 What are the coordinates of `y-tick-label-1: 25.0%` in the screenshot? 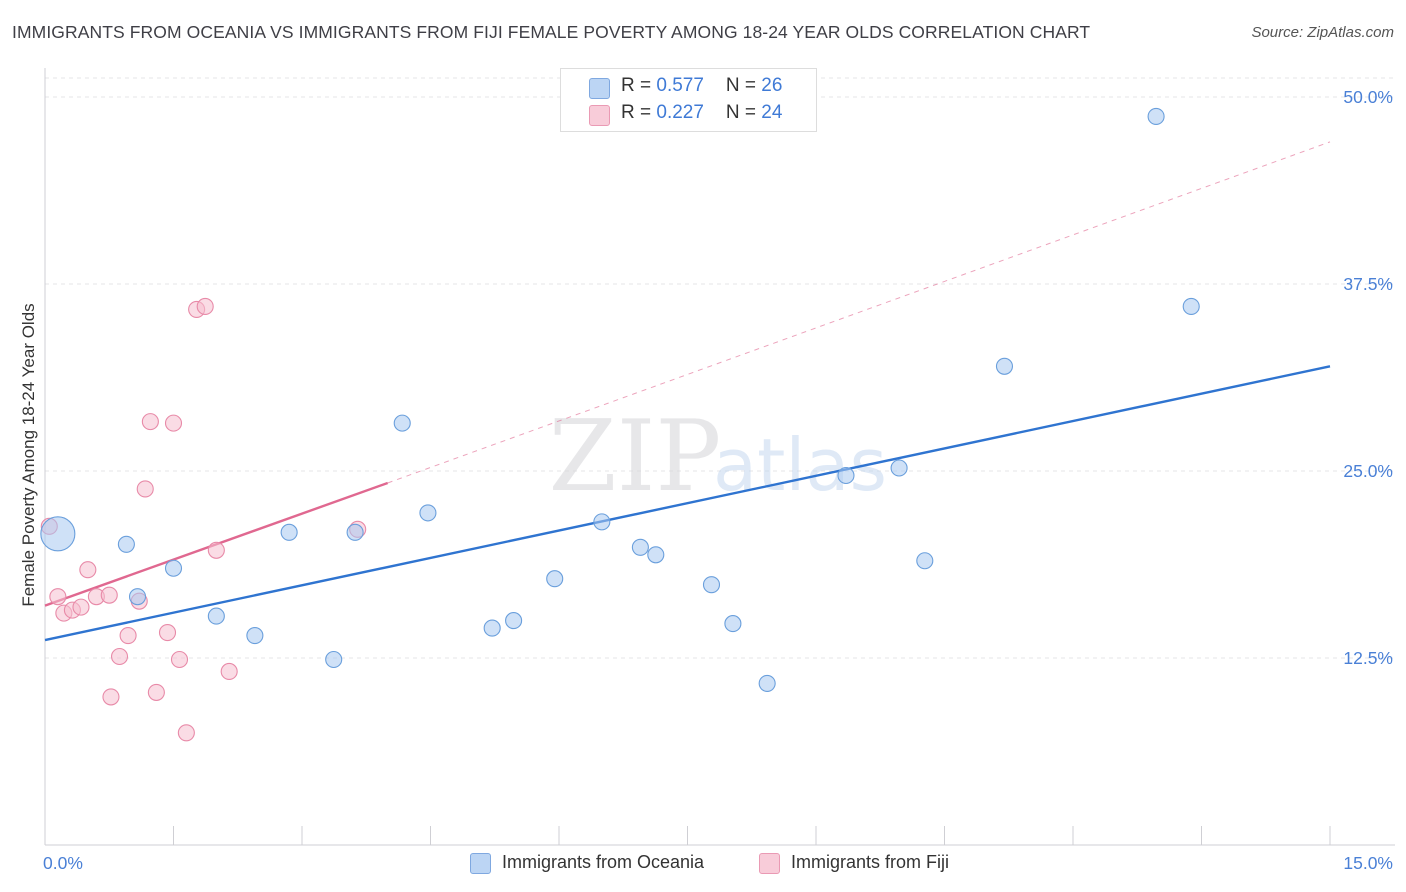 It's located at (1368, 471).